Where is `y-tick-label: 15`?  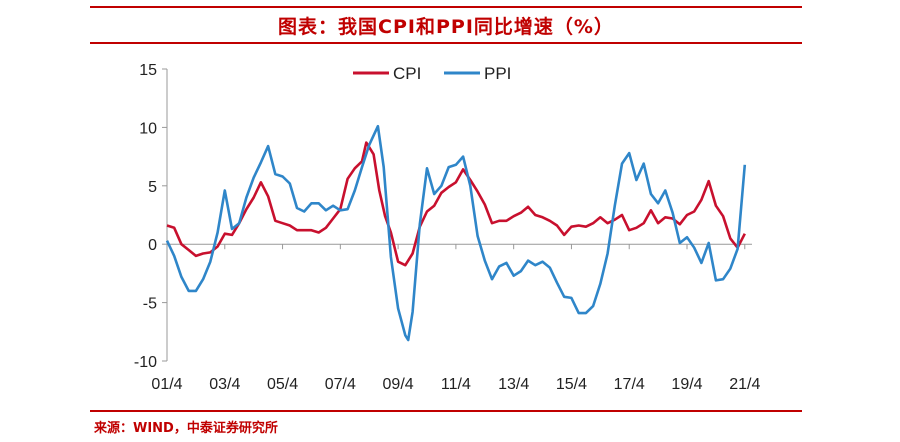
y-tick-label: 15 is located at coordinates (148, 70).